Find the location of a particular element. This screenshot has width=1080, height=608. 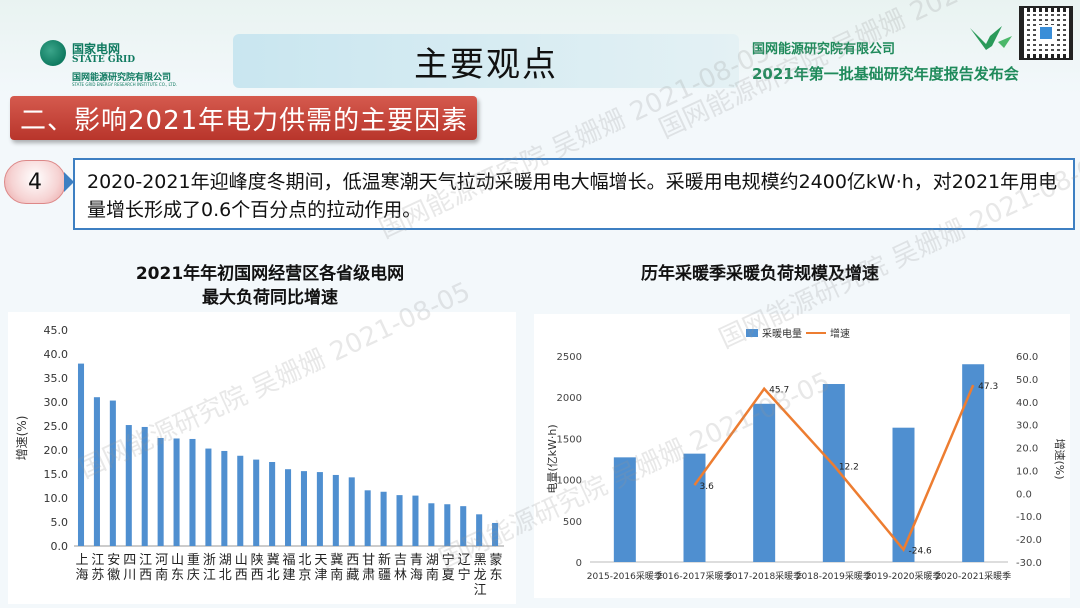

chart1-xlabel-14-1: 京 is located at coordinates (304, 575).